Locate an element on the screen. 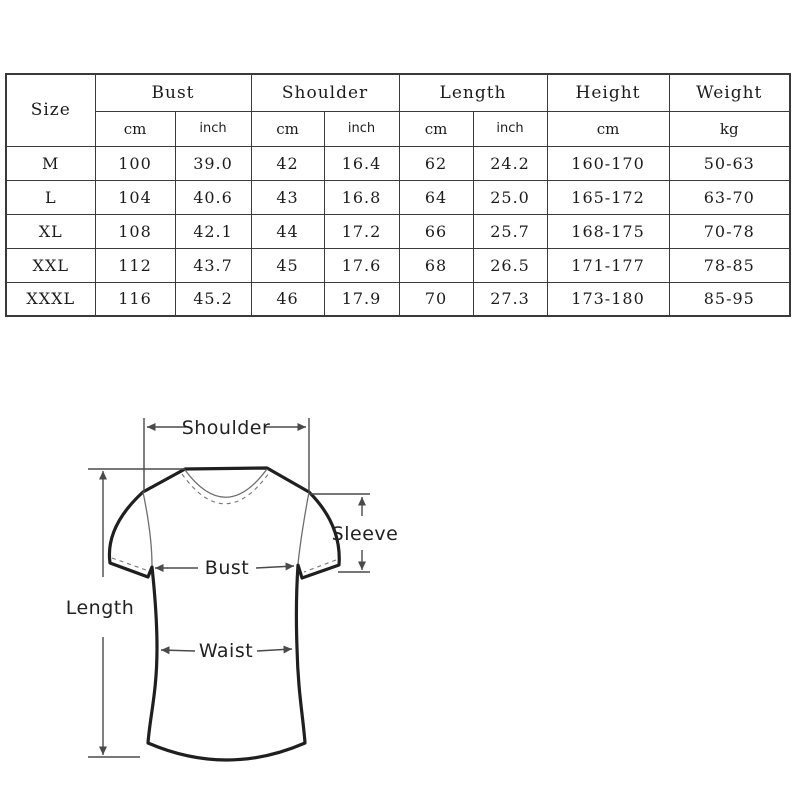  table-row: L 104 40.6 43 16.8 64 25.0 165-172 63-70 is located at coordinates (398, 197).